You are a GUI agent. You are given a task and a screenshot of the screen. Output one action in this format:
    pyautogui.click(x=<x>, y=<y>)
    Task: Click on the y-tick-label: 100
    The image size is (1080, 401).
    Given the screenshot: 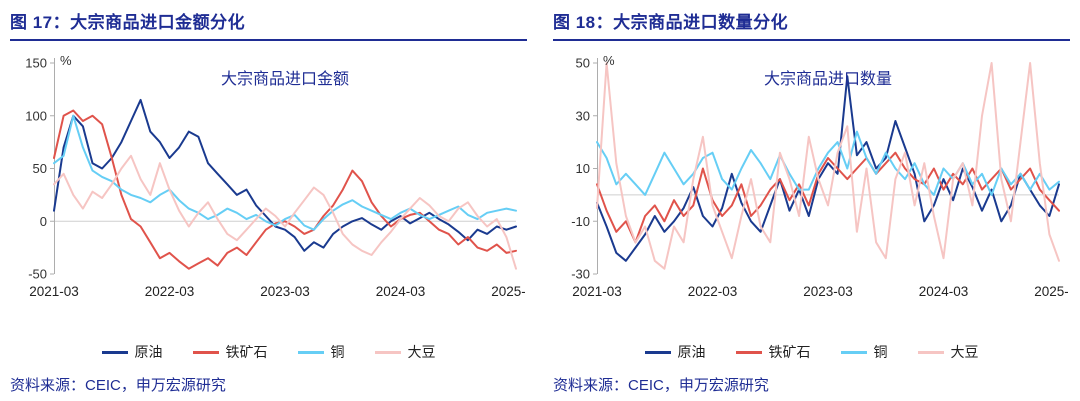 What is the action you would take?
    pyautogui.click(x=36, y=115)
    